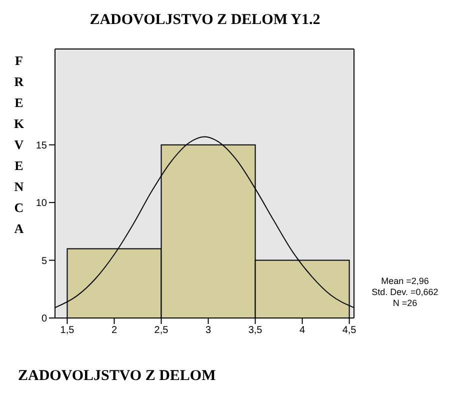  Describe the element at coordinates (255, 330) in the screenshot. I see `x-tick-label: 3,5` at that location.